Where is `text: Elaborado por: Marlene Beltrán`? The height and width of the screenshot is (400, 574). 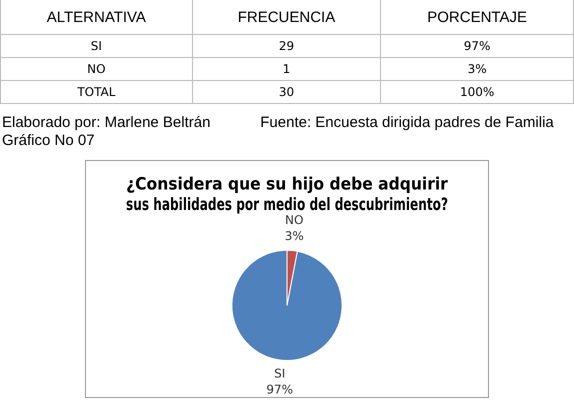 text: Elaborado por: Marlene Beltrán is located at coordinates (106, 123).